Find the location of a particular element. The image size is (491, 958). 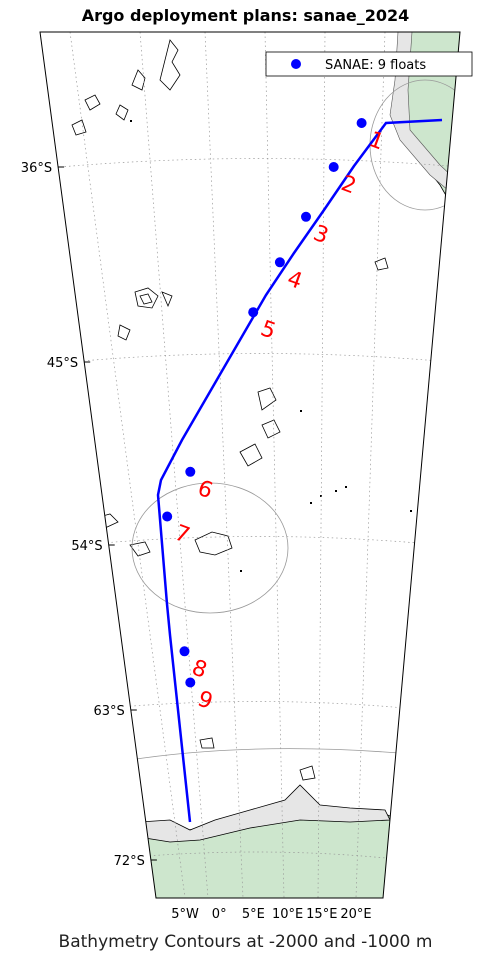

float-label-5: 5 is located at coordinates (268, 330).